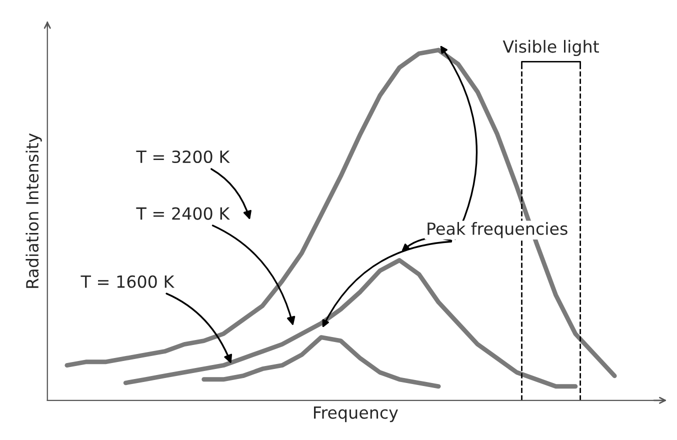 This screenshot has width=677, height=440. Describe the element at coordinates (34, 210) in the screenshot. I see `y-axis-title: Radiation Intensity` at that location.